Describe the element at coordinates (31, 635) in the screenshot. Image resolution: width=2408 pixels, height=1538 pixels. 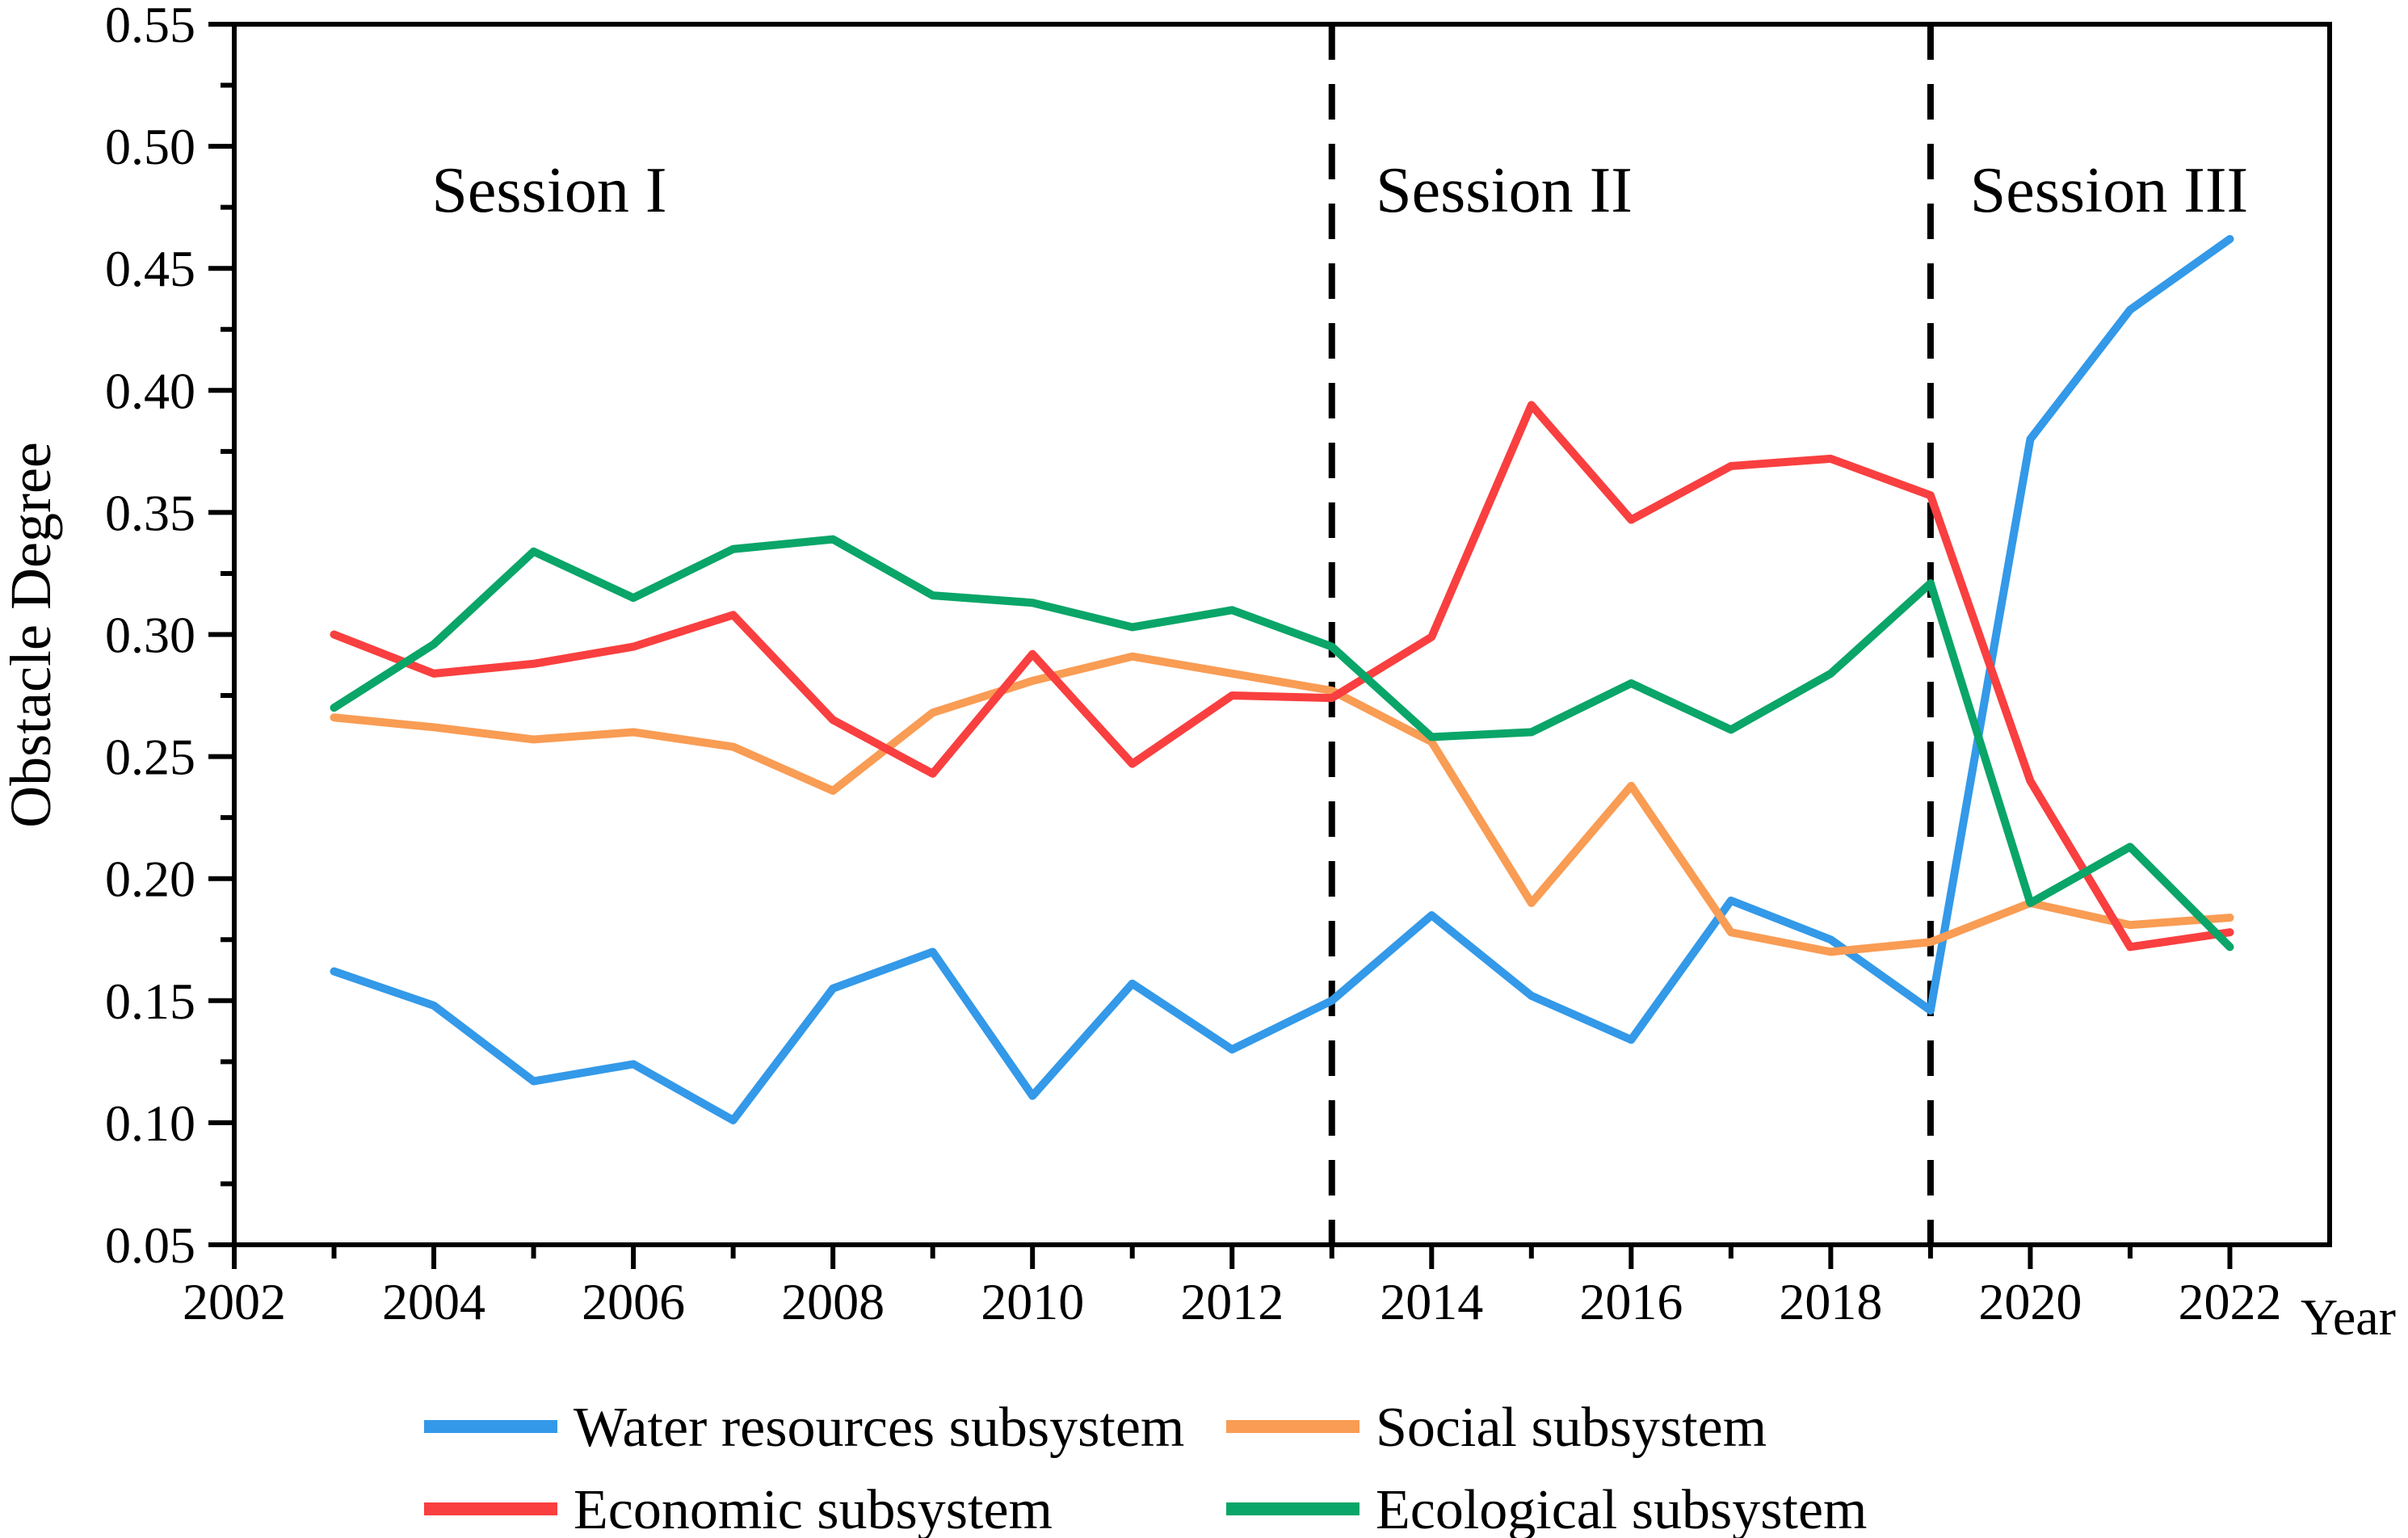
I see `y-axis-title: Obstacle Degree` at that location.